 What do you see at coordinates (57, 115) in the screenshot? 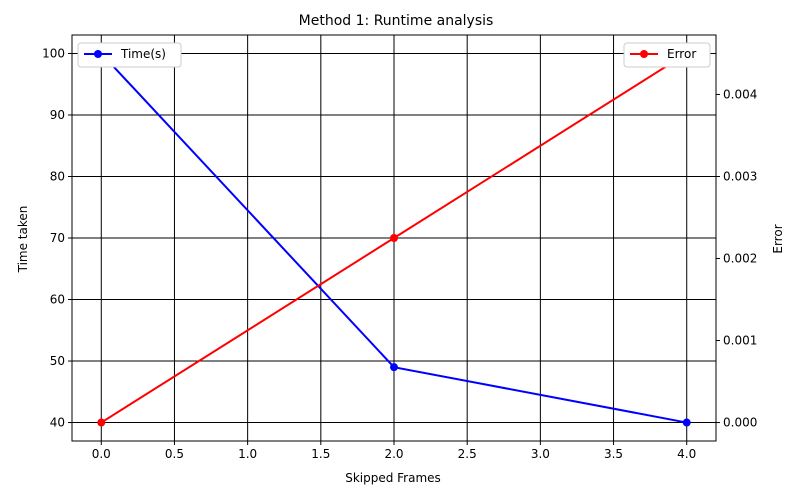
I see `y-left-tick-label: 90` at bounding box center [57, 115].